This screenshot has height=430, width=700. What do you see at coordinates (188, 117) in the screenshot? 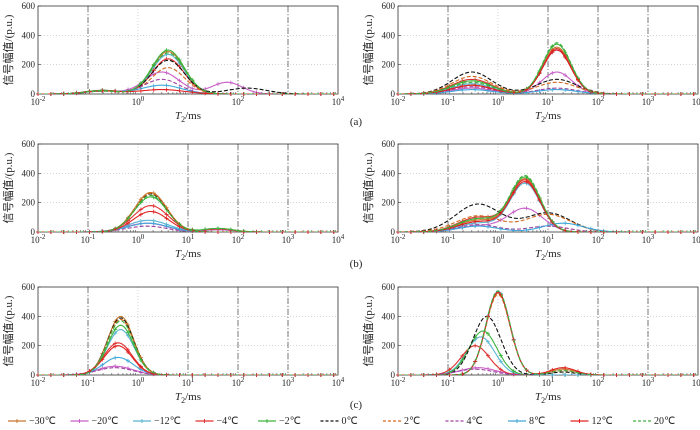
I see `x-axis-label: T2/ms` at bounding box center [188, 117].